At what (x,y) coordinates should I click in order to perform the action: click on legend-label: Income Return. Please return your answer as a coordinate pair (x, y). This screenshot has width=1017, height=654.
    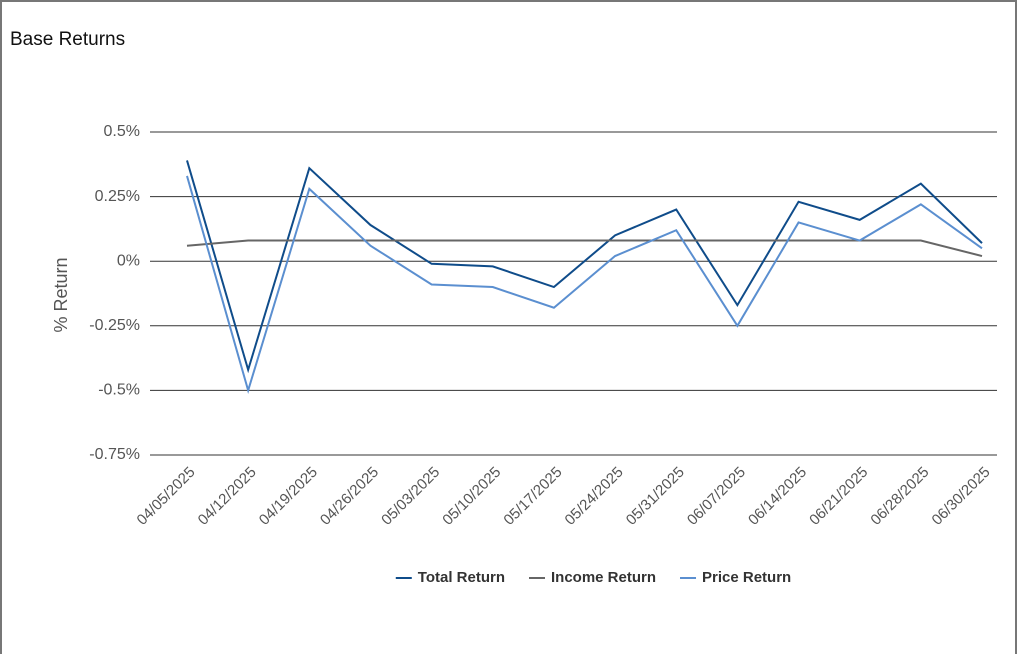
    Looking at the image, I should click on (603, 577).